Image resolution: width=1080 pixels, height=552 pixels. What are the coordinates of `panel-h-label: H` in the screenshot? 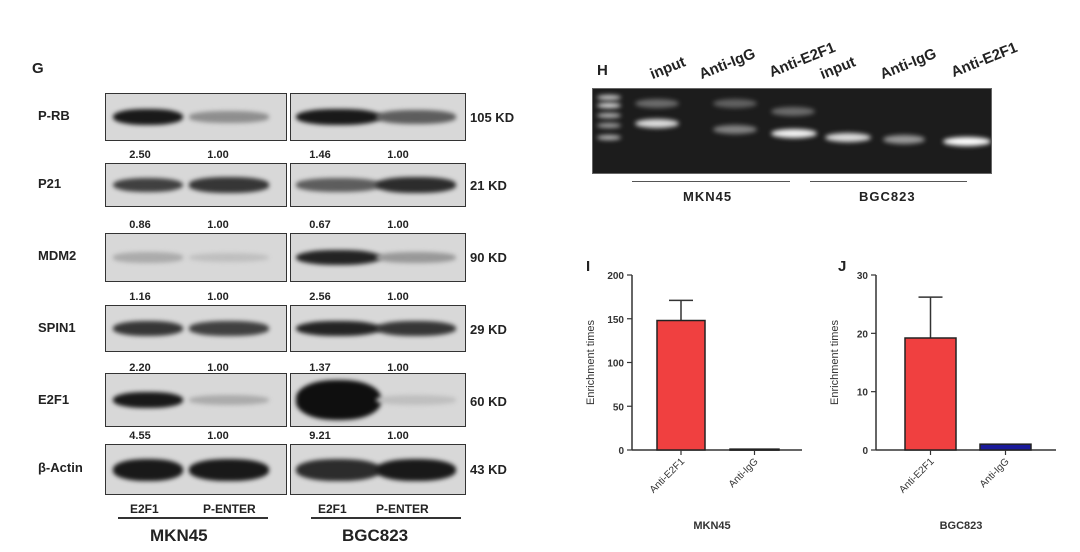 It's located at (602, 70).